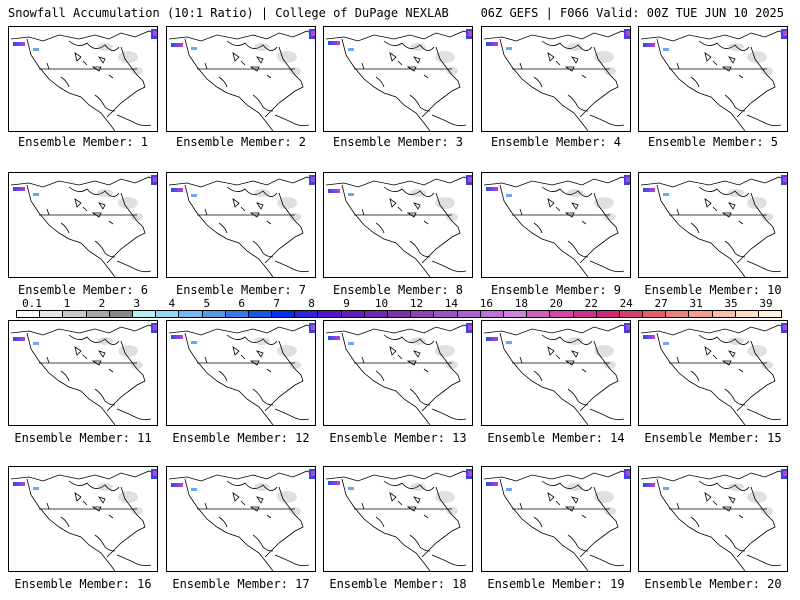 Image resolution: width=800 pixels, height=600 pixels. Describe the element at coordinates (83, 438) in the screenshot. I see `ensemble-member-label: Ensemble Member: 11` at that location.